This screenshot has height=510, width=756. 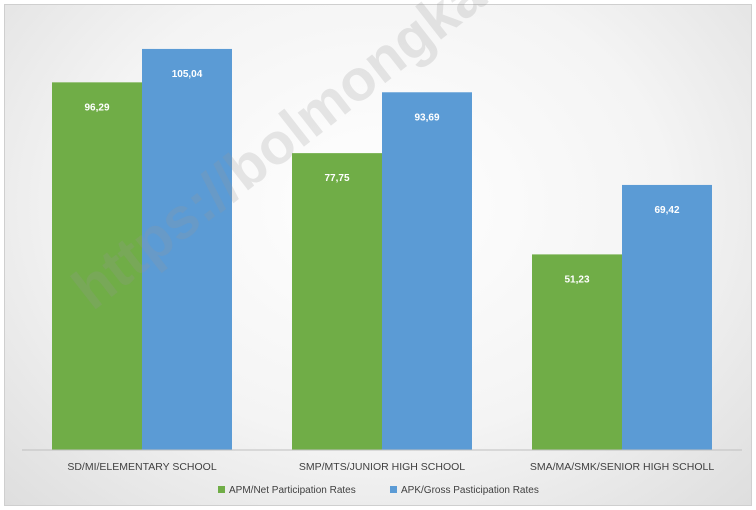 What do you see at coordinates (187, 74) in the screenshot?
I see `data-label: 105,04` at bounding box center [187, 74].